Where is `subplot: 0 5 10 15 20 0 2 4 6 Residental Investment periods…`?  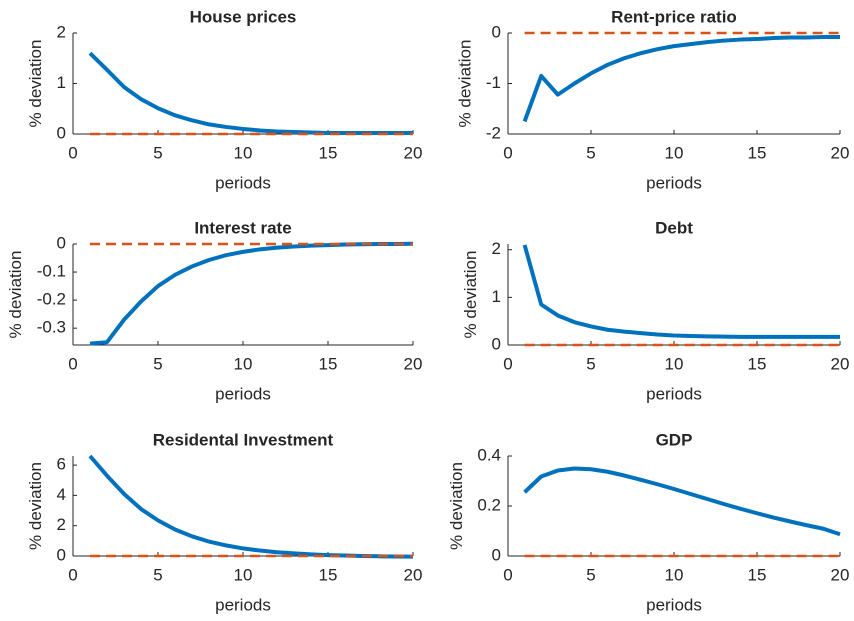
subplot: 0 5 10 15 20 0 2 4 6 Residental Investment periods… is located at coordinates (224, 522).